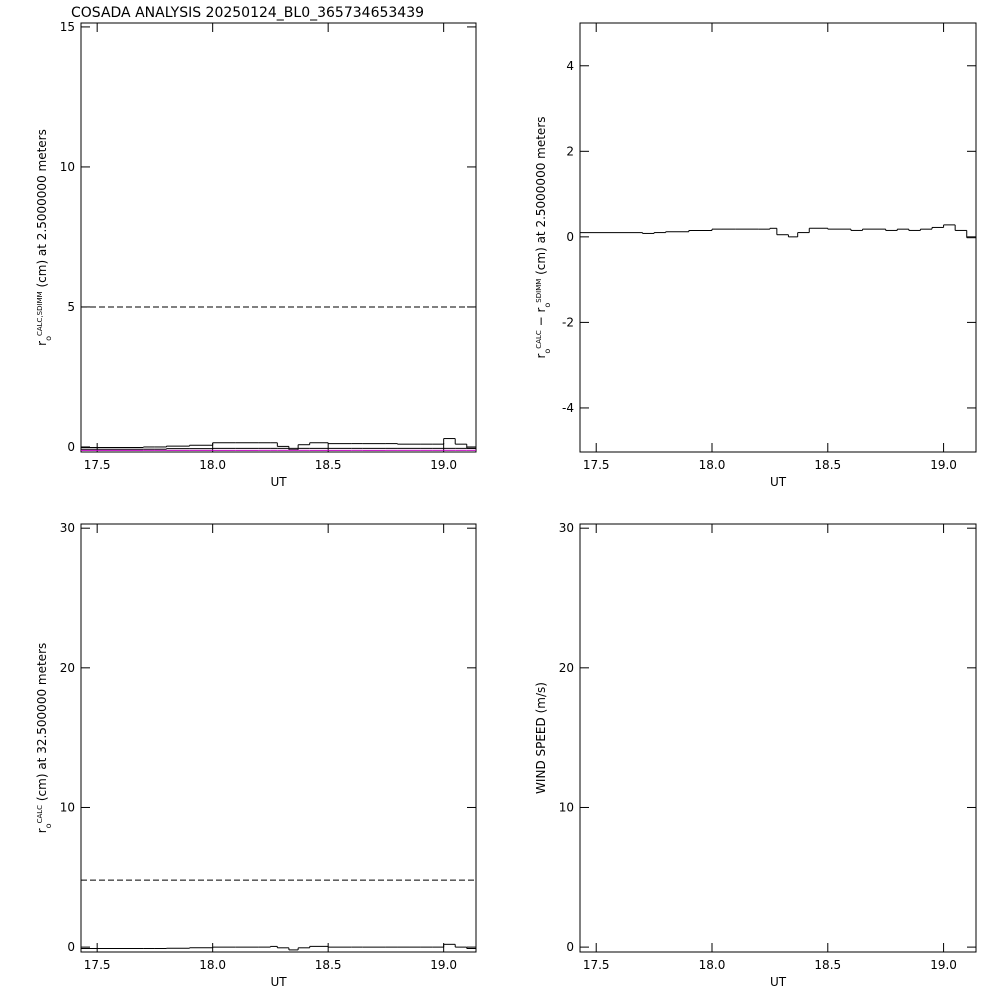 The height and width of the screenshot is (1000, 1000). I want to click on y-tick-label: 15, so click(67, 27).